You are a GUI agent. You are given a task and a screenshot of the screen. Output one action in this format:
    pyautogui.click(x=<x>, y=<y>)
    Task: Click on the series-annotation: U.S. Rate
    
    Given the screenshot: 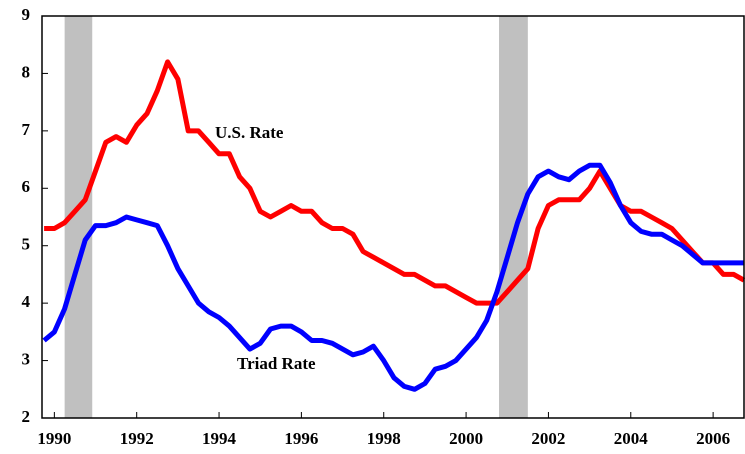 What is the action you would take?
    pyautogui.click(x=249, y=132)
    